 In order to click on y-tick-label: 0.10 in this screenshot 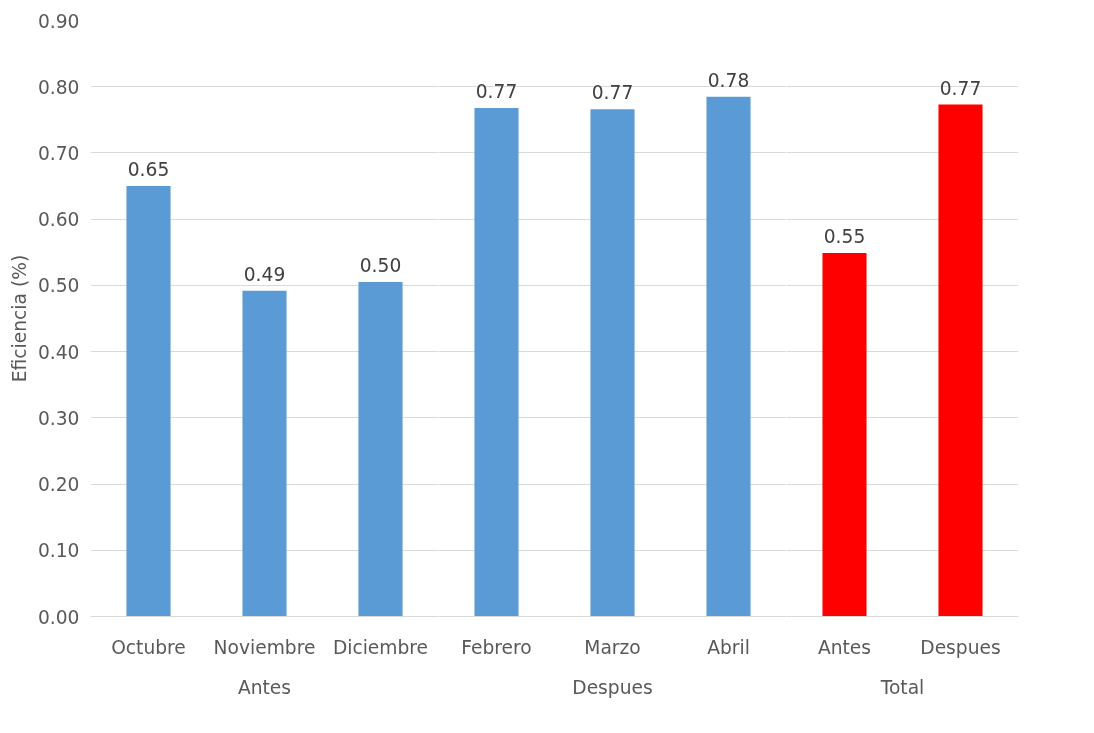, I will do `click(58, 551)`.